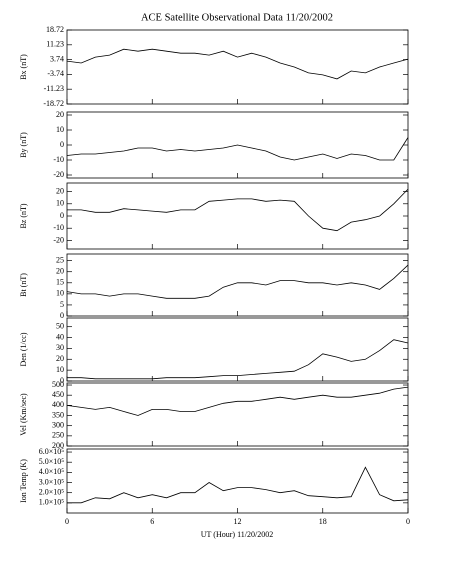  I want to click on y-tick-label: 2.0×10⁵, so click(52, 492).